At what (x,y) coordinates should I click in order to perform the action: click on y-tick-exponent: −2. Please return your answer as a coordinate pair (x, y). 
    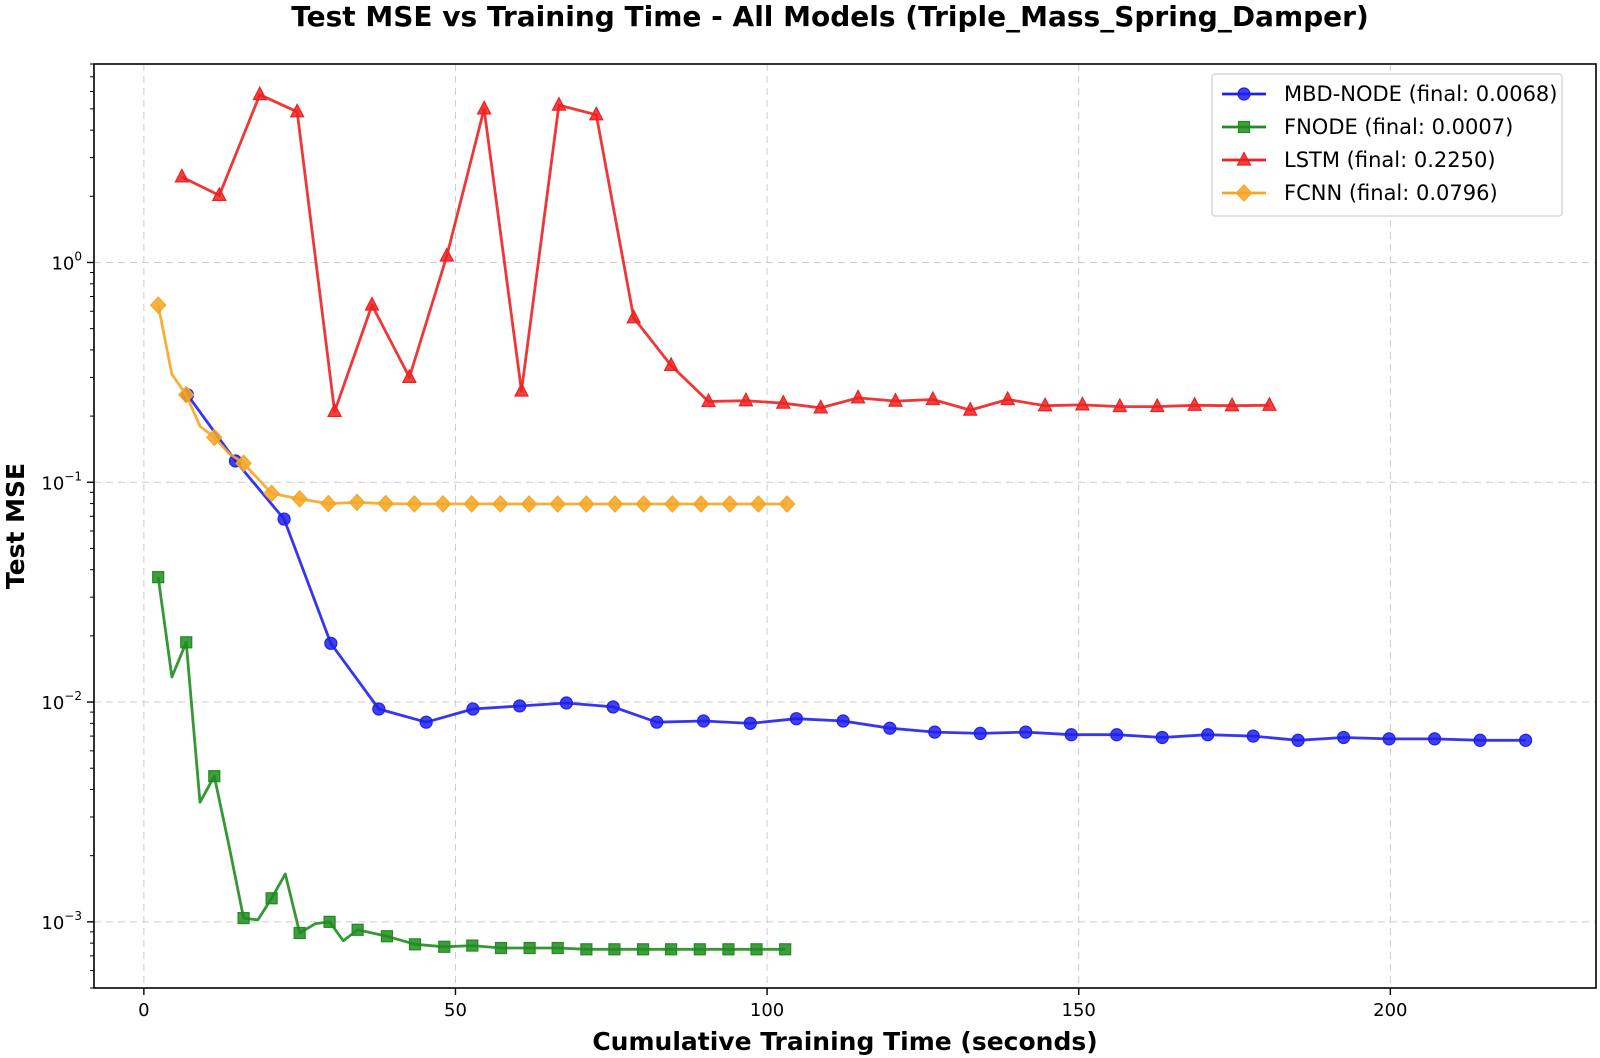
    Looking at the image, I should click on (73, 696).